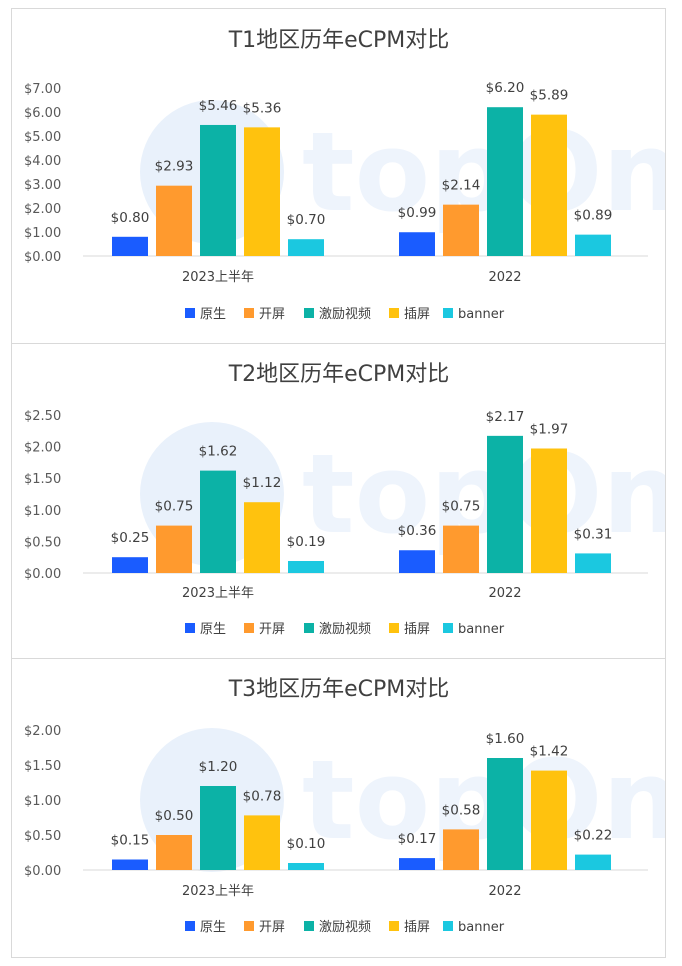  What do you see at coordinates (130, 218) in the screenshot?
I see `data-label: $0.80` at bounding box center [130, 218].